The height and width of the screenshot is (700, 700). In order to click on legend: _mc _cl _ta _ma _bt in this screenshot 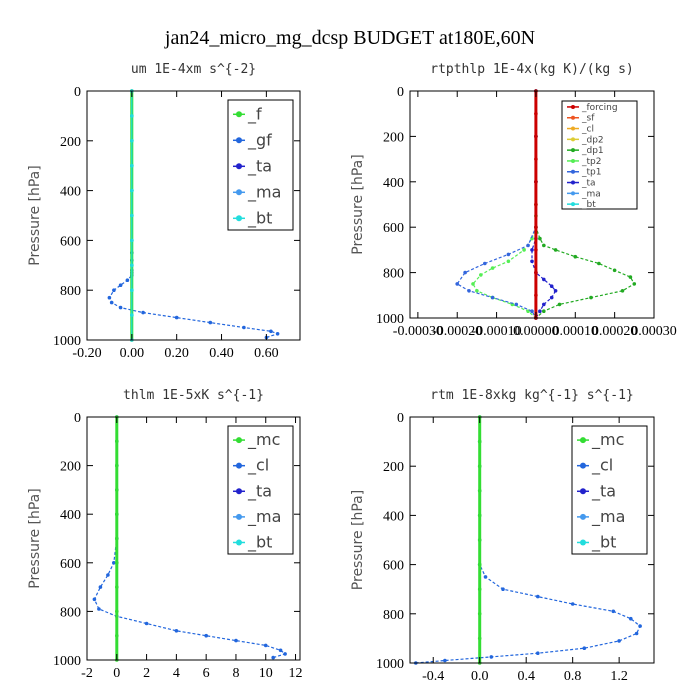, I will do `click(260, 490)`.